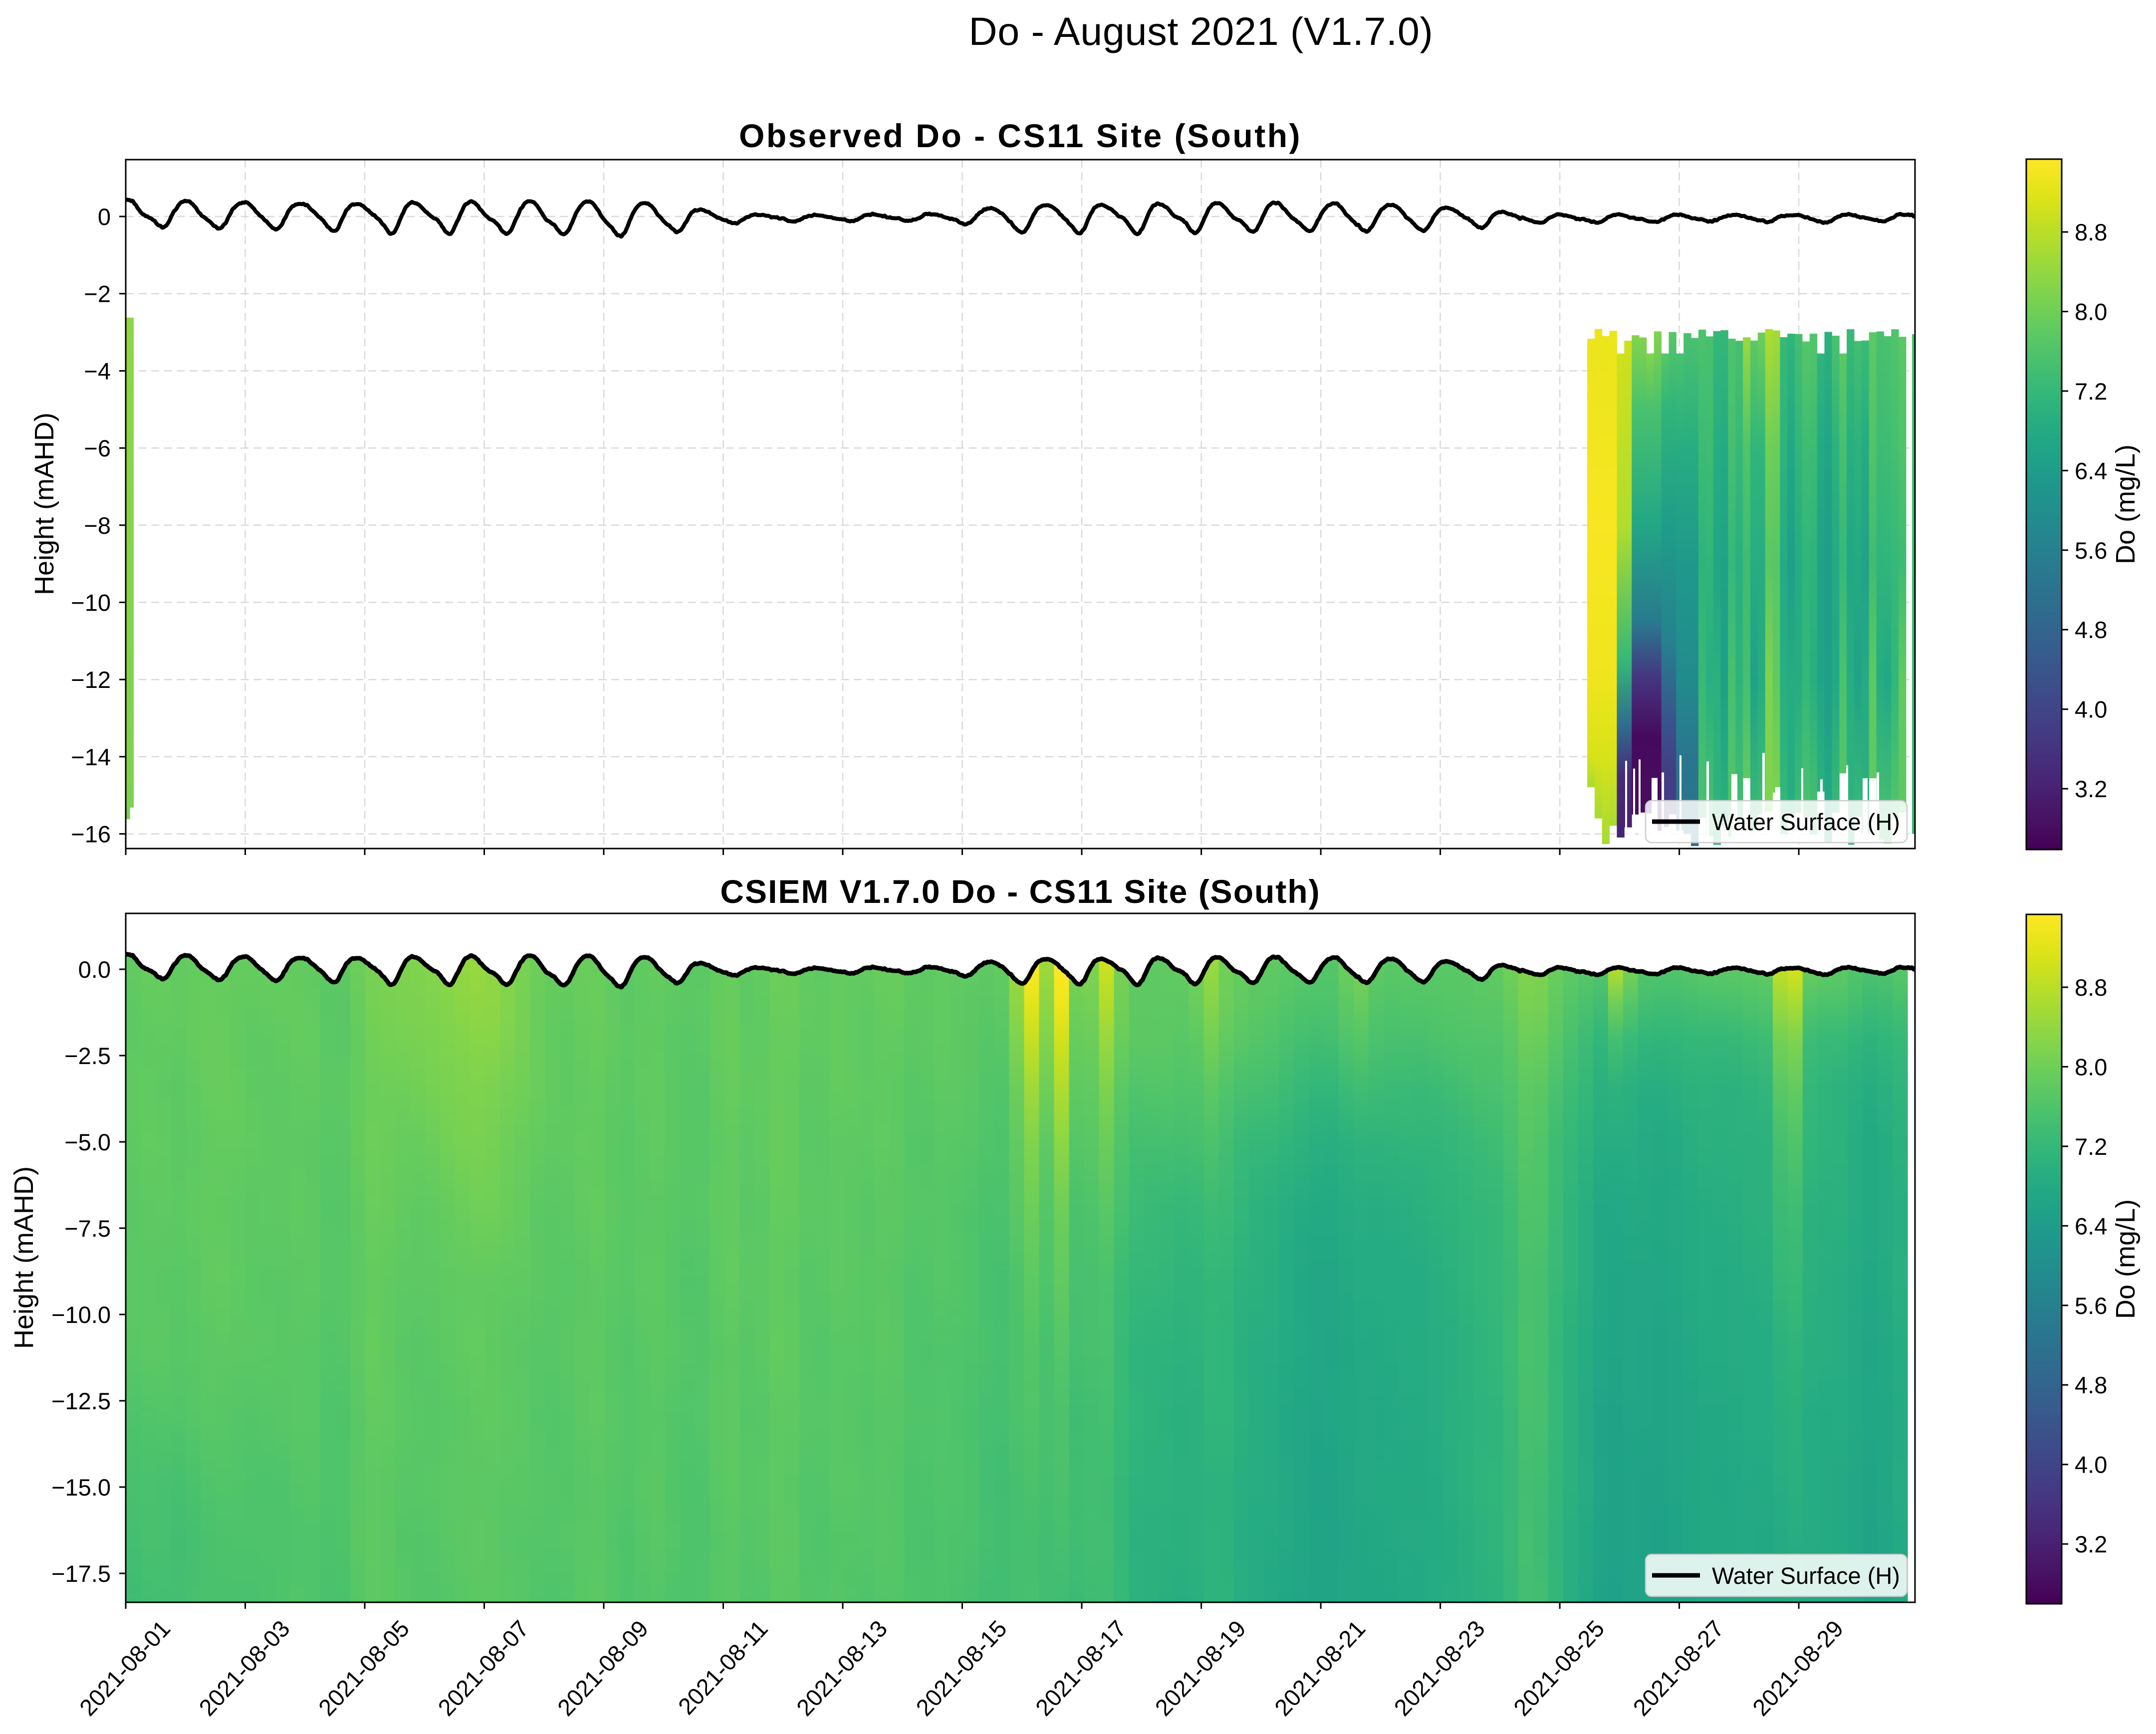 The width and height of the screenshot is (2156, 1734). I want to click on svg-text:CSIEM V1.7.0 Do - CS11 Site (S: CSIEM V1.7.0 Do - CS11 Site (South), so click(1020, 892).